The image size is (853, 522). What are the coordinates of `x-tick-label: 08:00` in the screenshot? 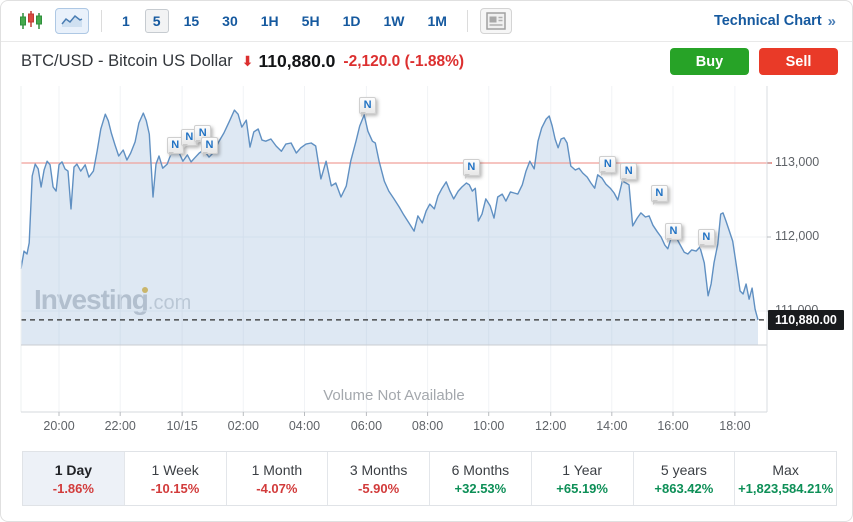 It's located at (427, 426).